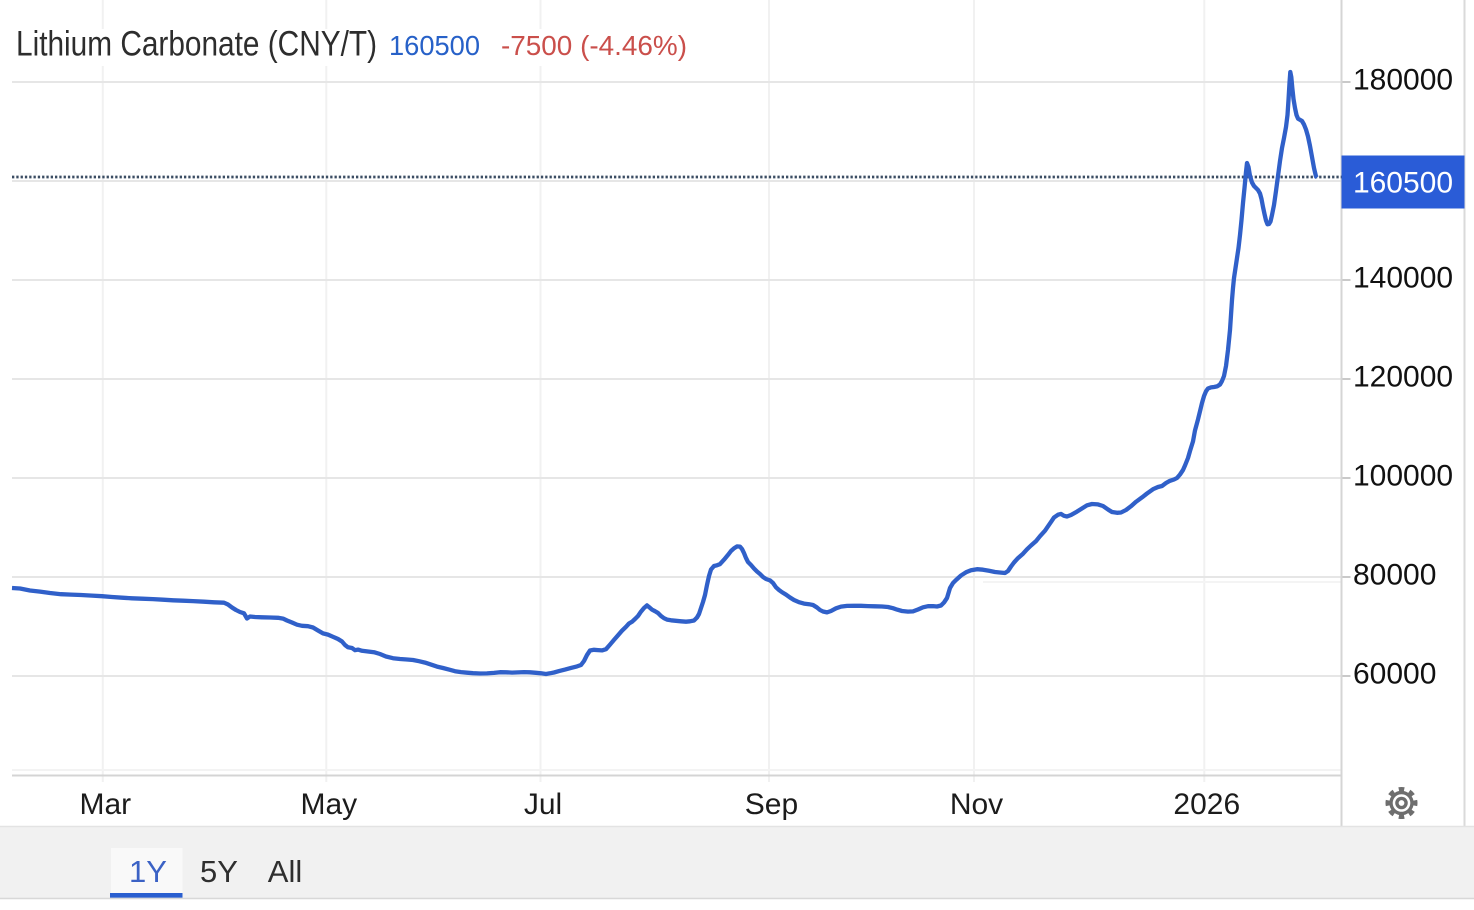 This screenshot has width=1474, height=910. What do you see at coordinates (196, 44) in the screenshot?
I see `svg-text: Lithium Carbonate (CNY/T)` at bounding box center [196, 44].